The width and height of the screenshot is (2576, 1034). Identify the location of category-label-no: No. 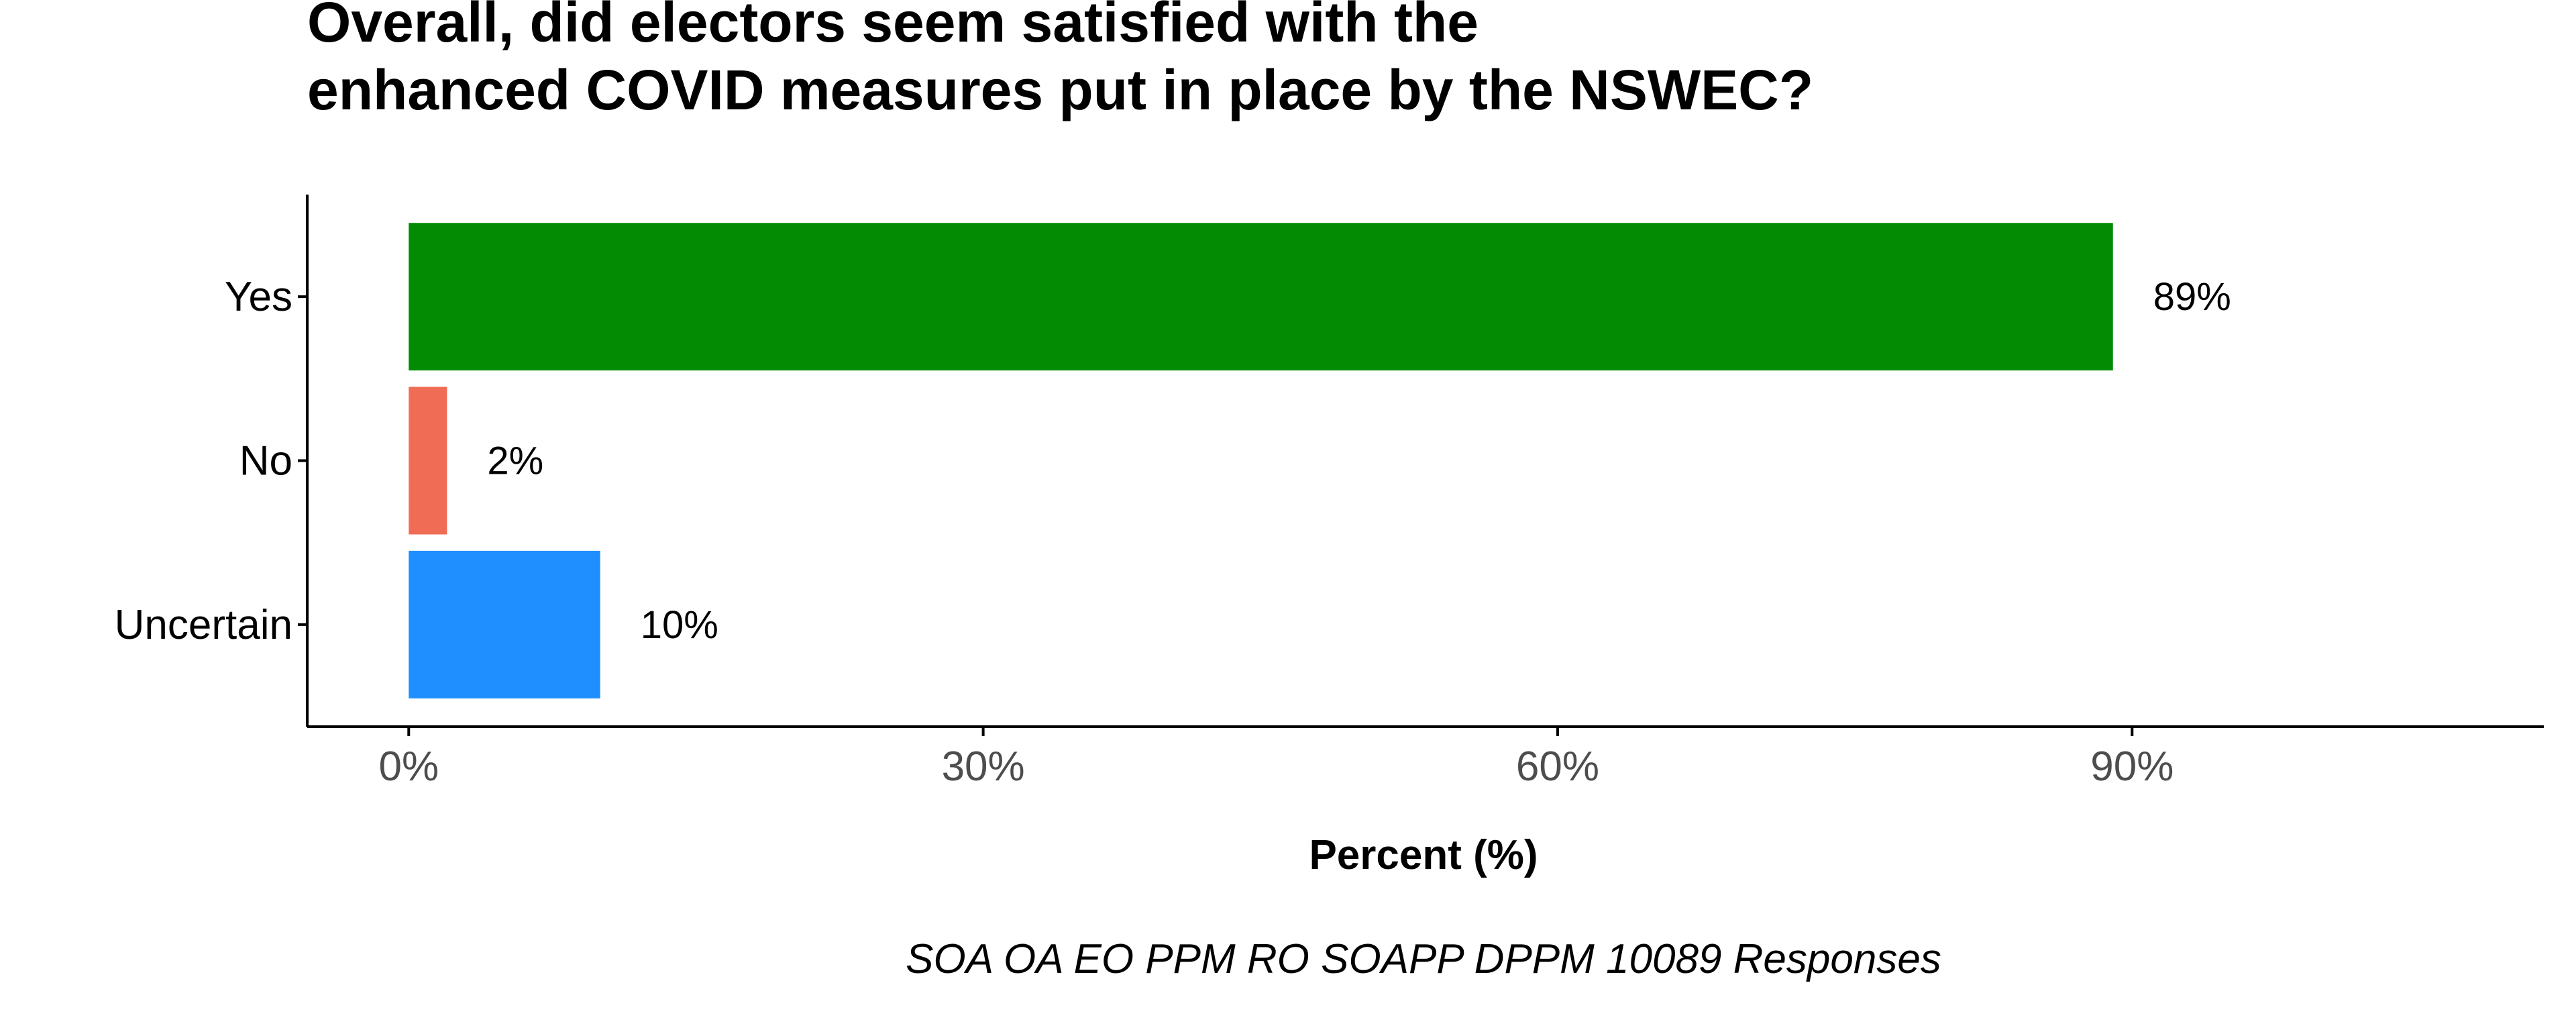
(265, 461).